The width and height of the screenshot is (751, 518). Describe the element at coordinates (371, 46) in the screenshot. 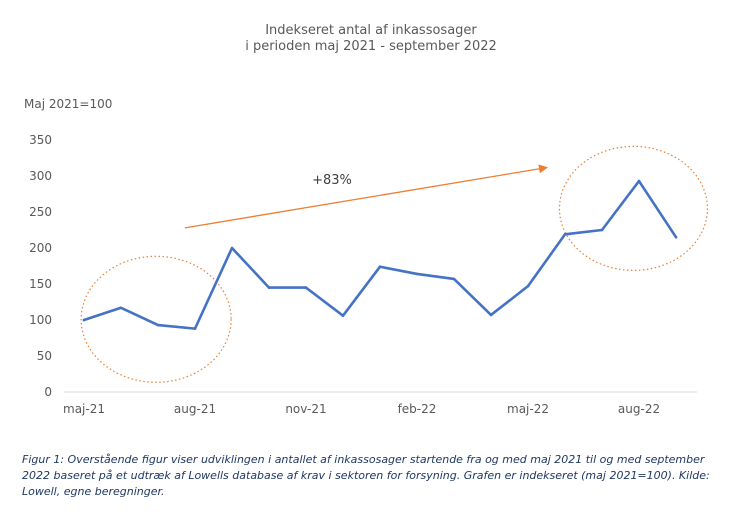

I see `chart-title-line2: i perioden maj 2021 - september 2022` at that location.